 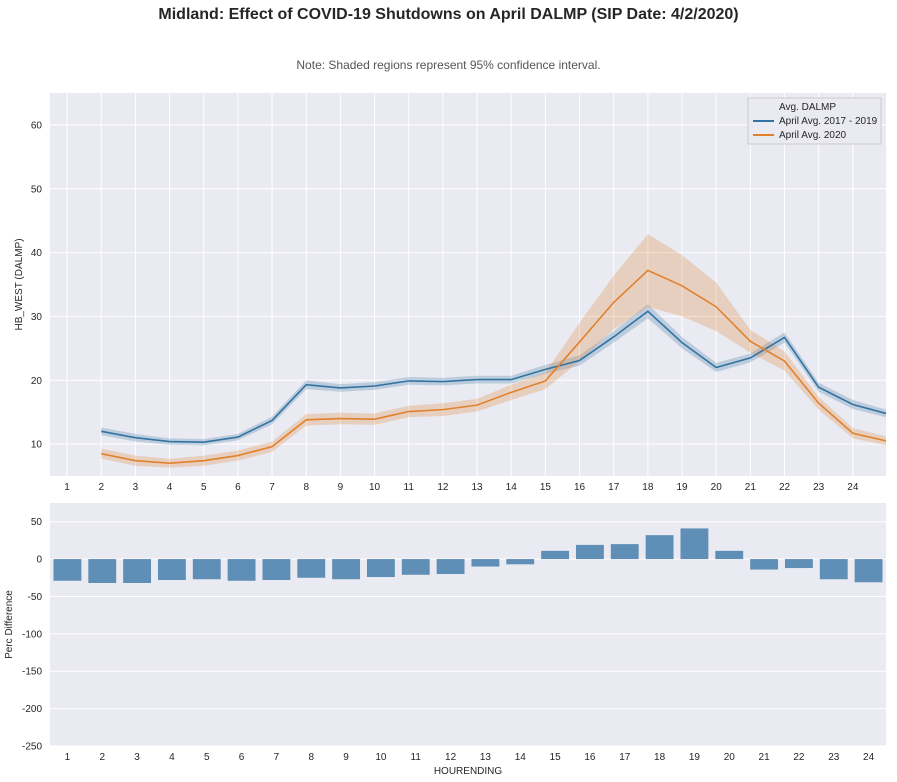 I want to click on y-tick-label: 30, so click(x=37, y=317).